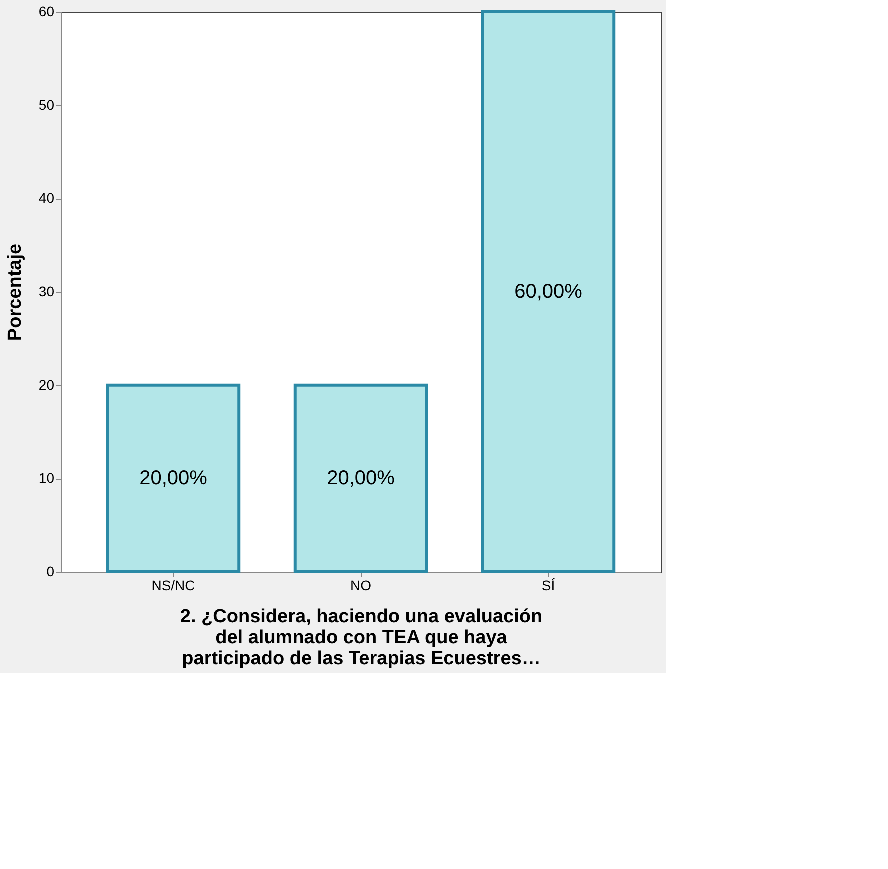  What do you see at coordinates (361, 586) in the screenshot?
I see `x-tick-label: NO` at bounding box center [361, 586].